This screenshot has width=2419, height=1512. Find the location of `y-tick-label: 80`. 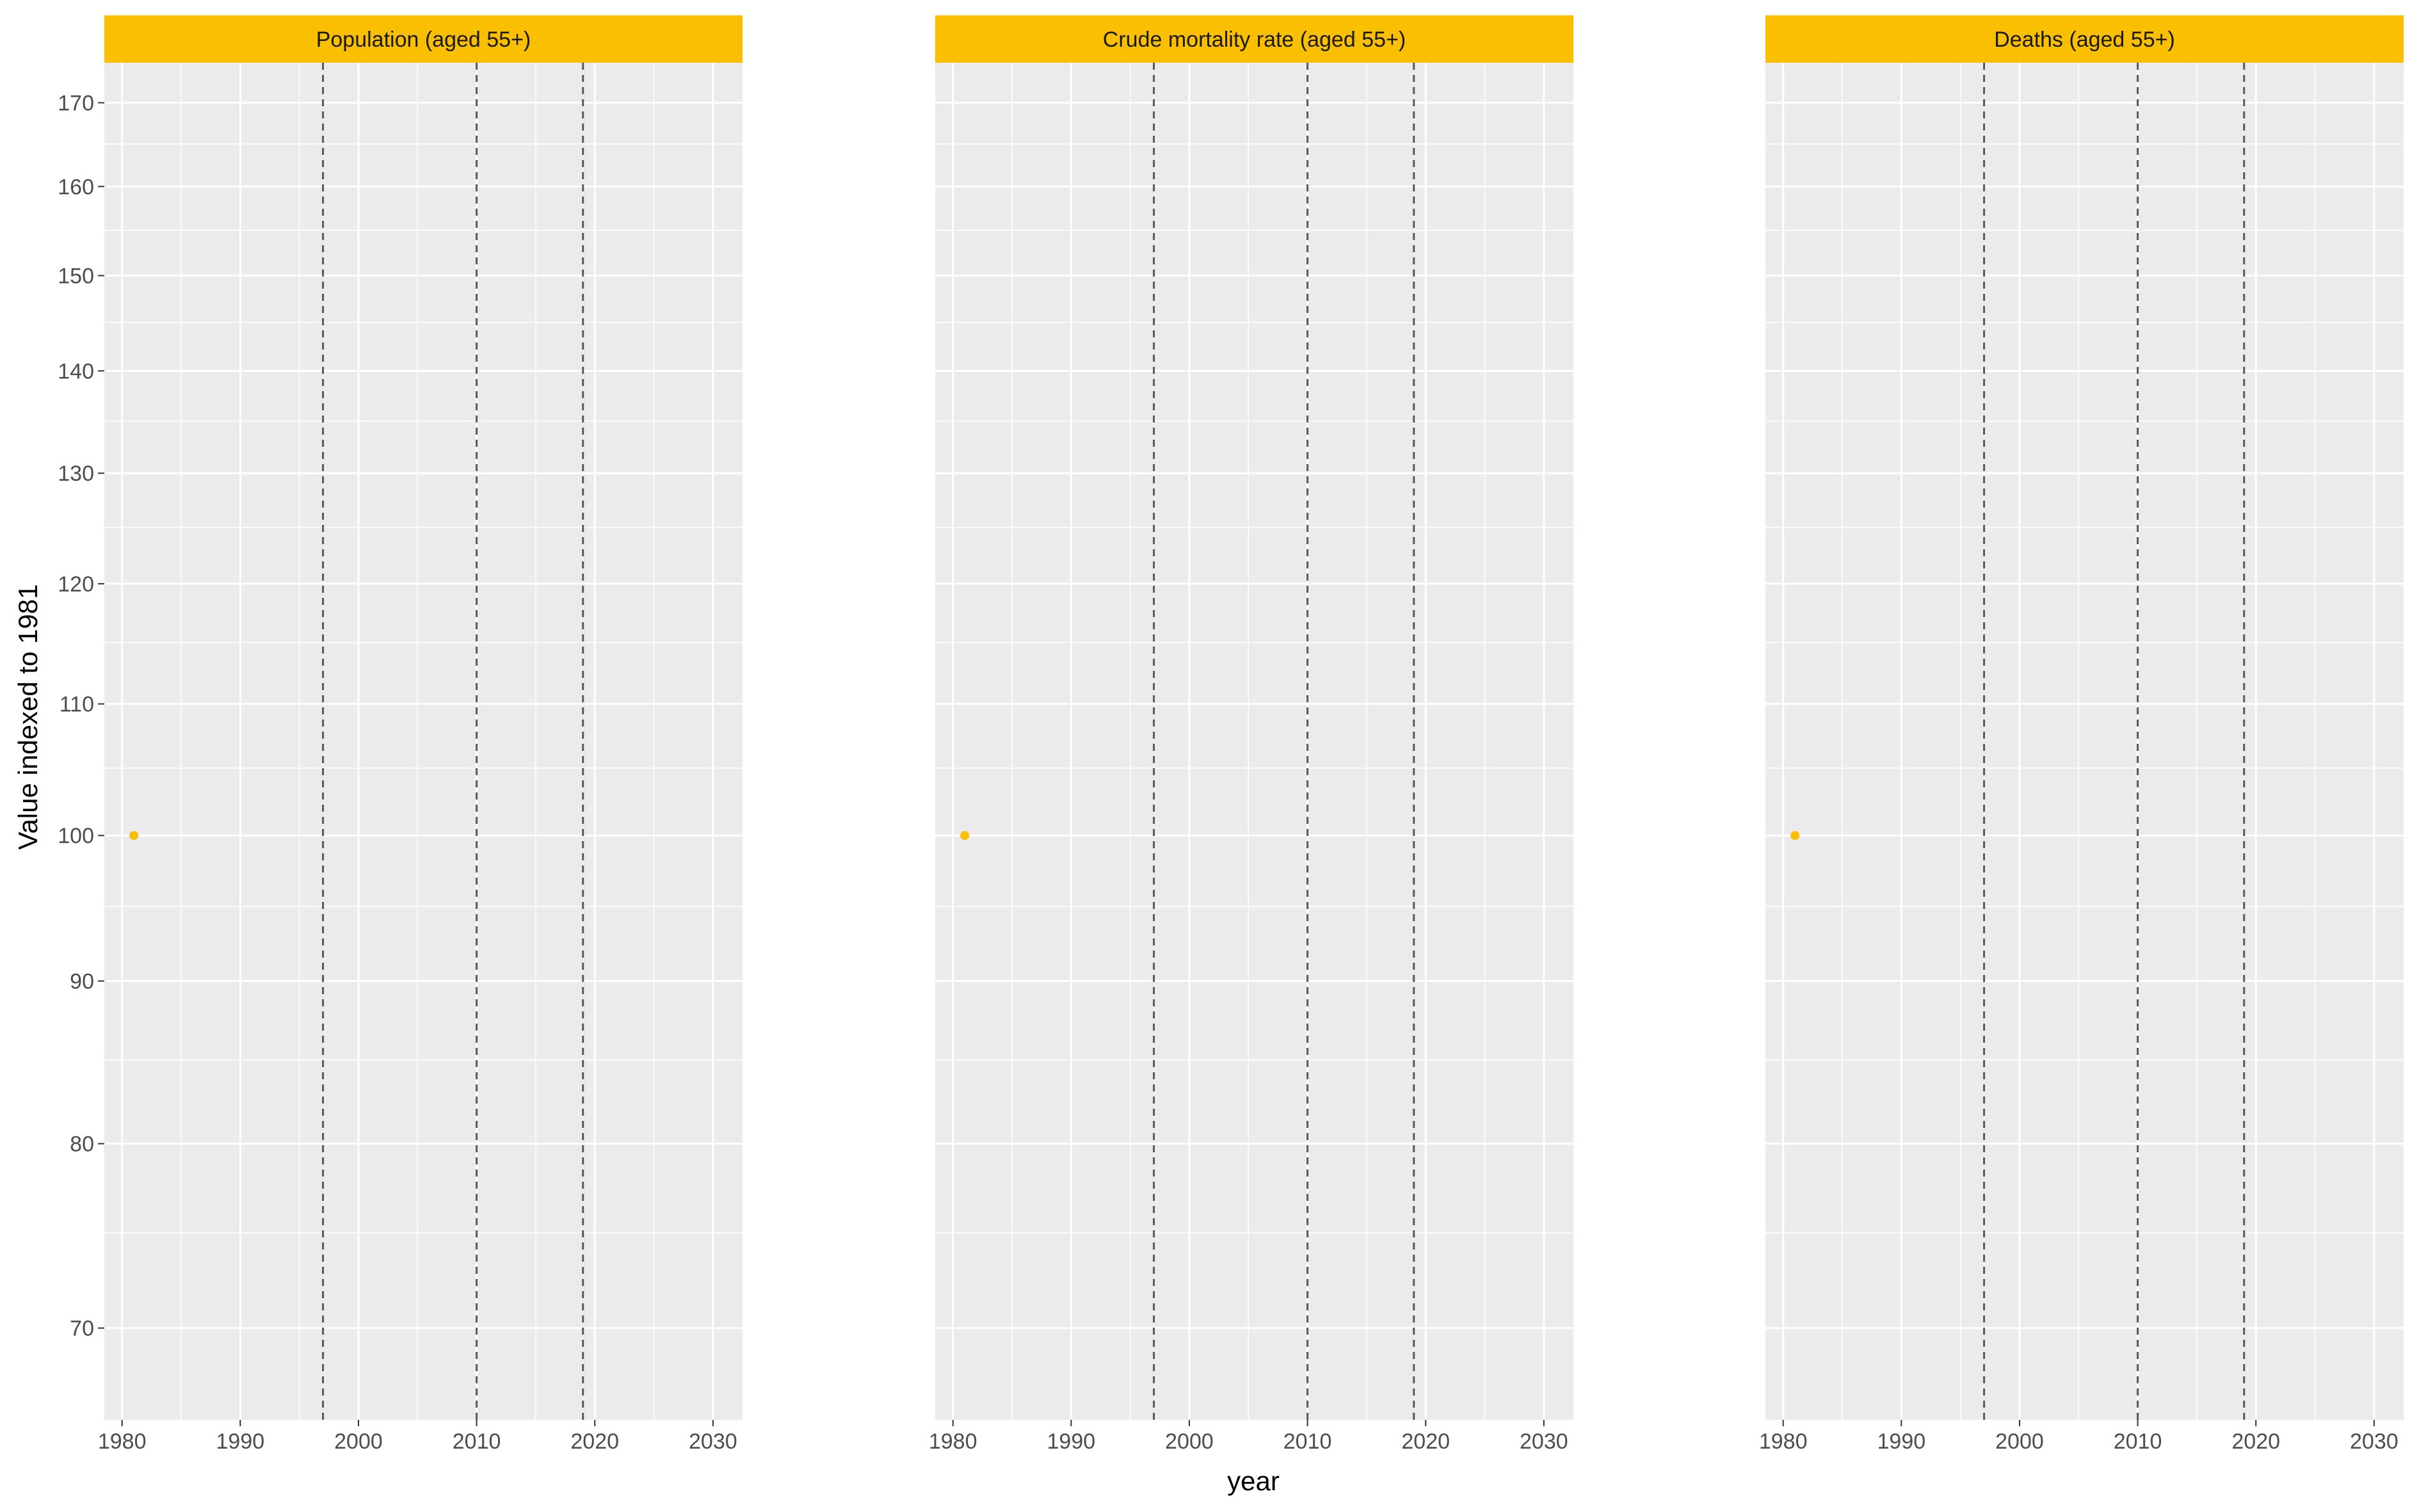

y-tick-label: 80 is located at coordinates (82, 1144).